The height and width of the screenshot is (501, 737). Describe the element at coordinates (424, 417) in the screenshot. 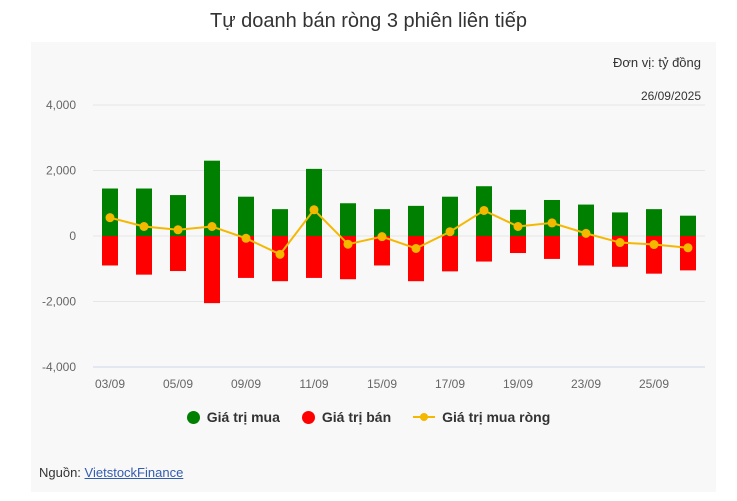

I see `legend-net-marker` at that location.